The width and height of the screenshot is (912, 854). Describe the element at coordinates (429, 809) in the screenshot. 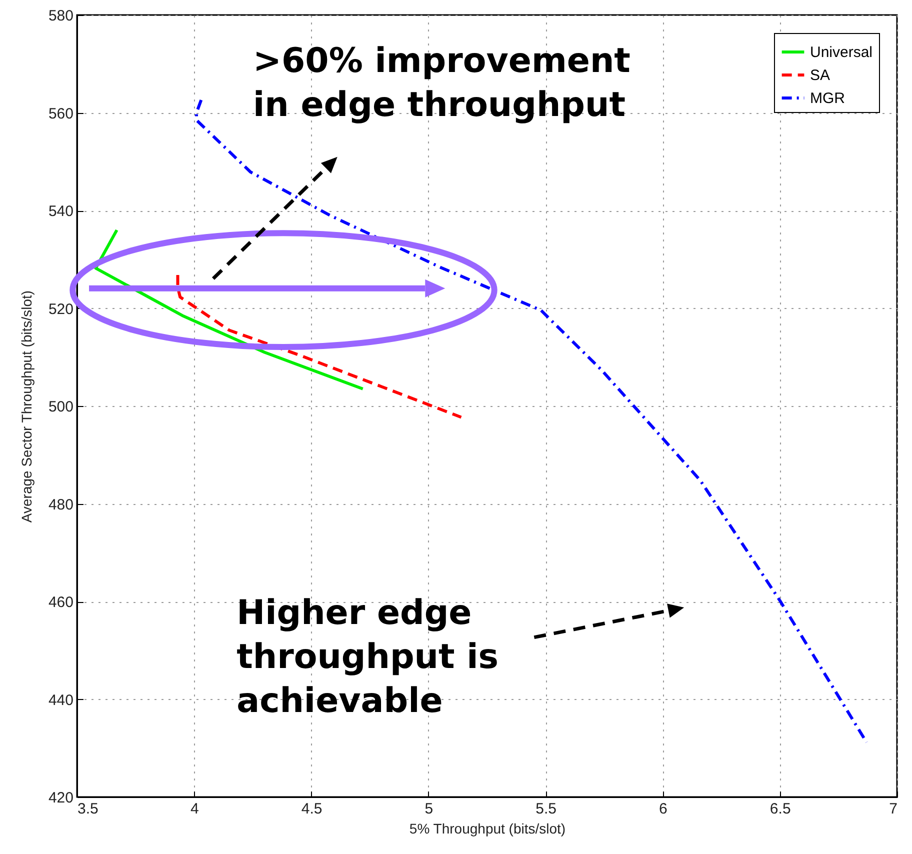

I see `x-tick-label: 5` at that location.